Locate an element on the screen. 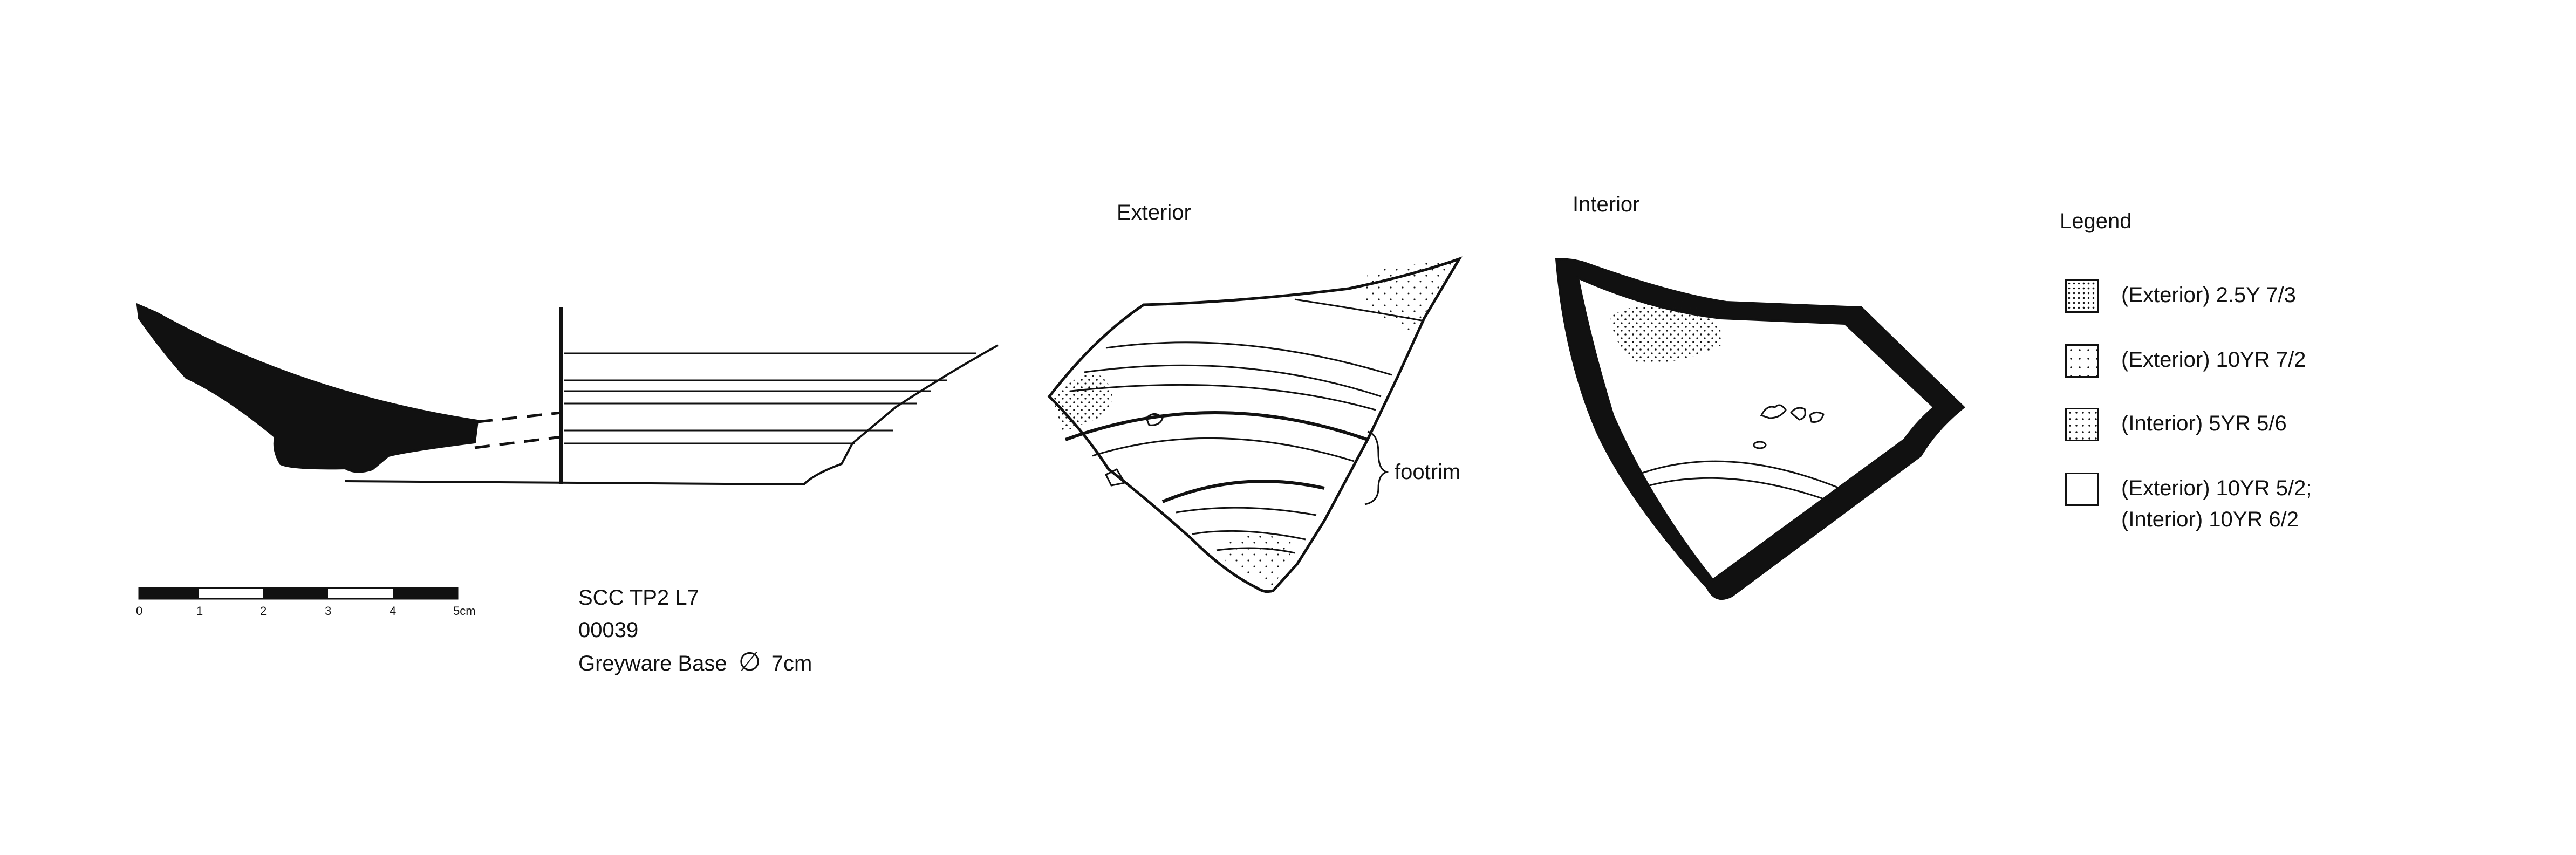 Image resolution: width=2576 pixels, height=855 pixels. profile-section is located at coordinates (349, 388).